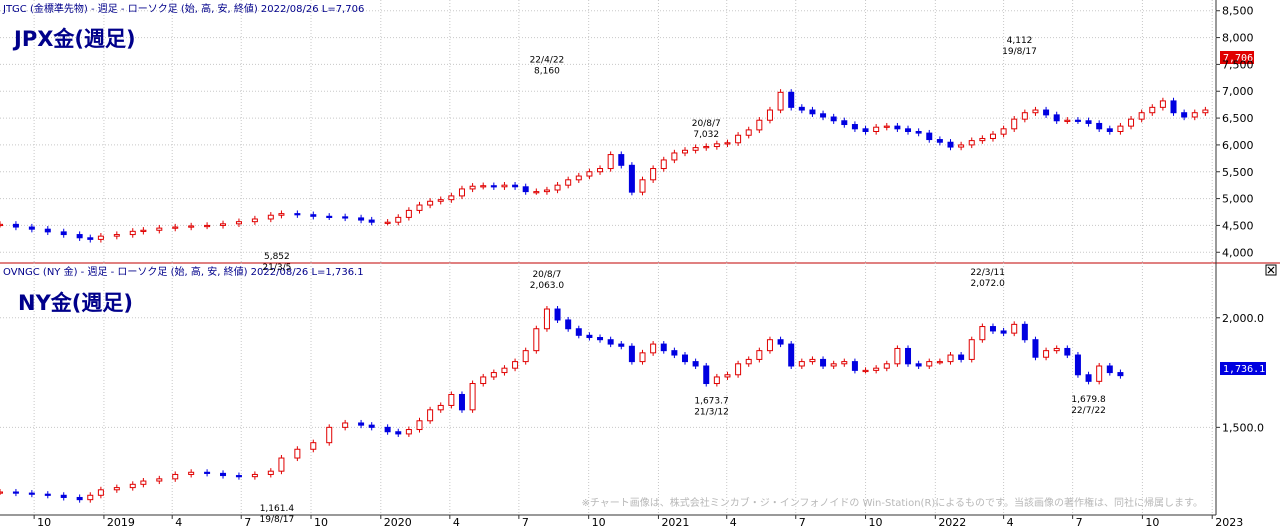  Describe the element at coordinates (711, 412) in the screenshot. I see `bottom-annotation-value: 21/3/12` at that location.